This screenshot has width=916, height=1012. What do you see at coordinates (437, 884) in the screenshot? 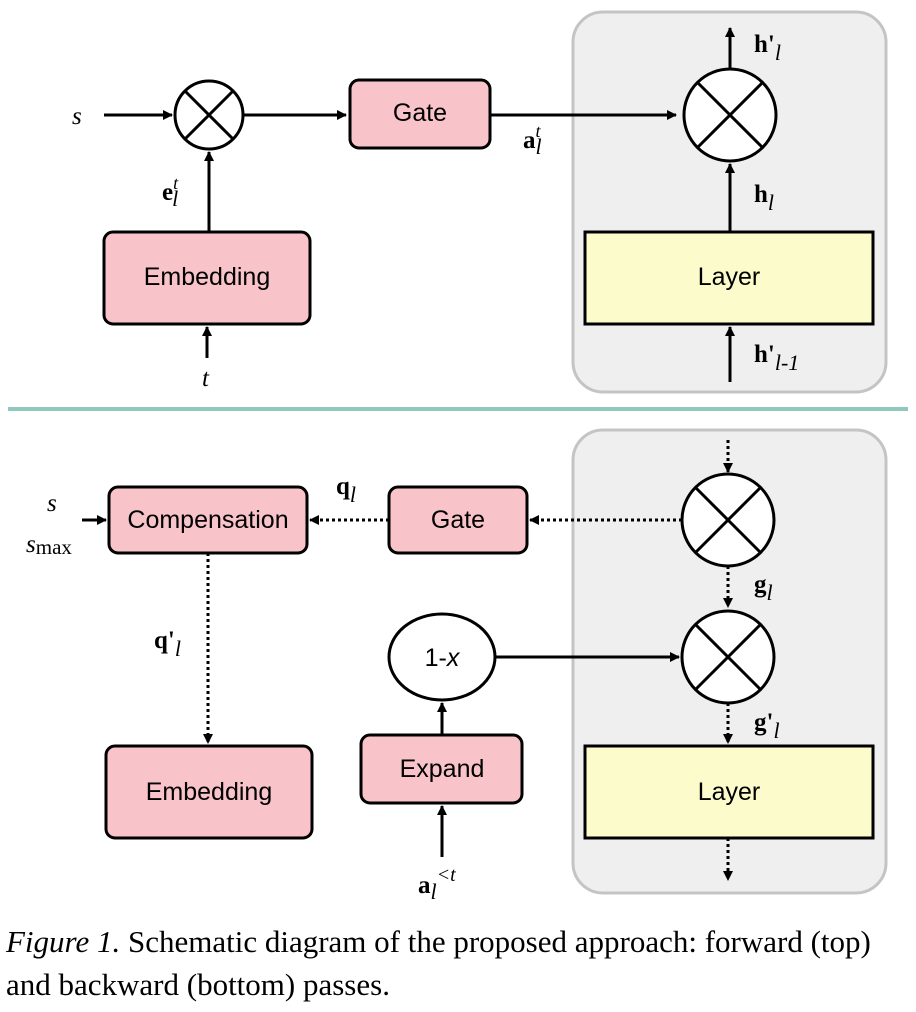
I see `a-history-label: al<t` at bounding box center [437, 884].